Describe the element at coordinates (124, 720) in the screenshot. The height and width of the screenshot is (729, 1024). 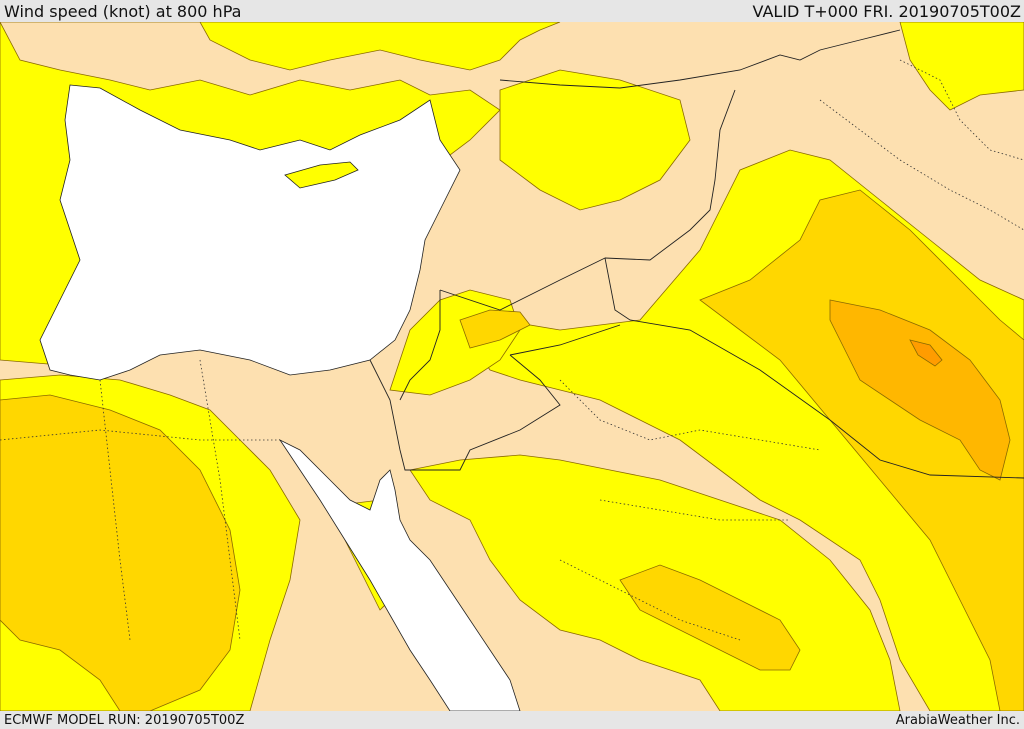
I see `model-run-label: ECMWF MODEL RUN: 20190705T00Z` at that location.